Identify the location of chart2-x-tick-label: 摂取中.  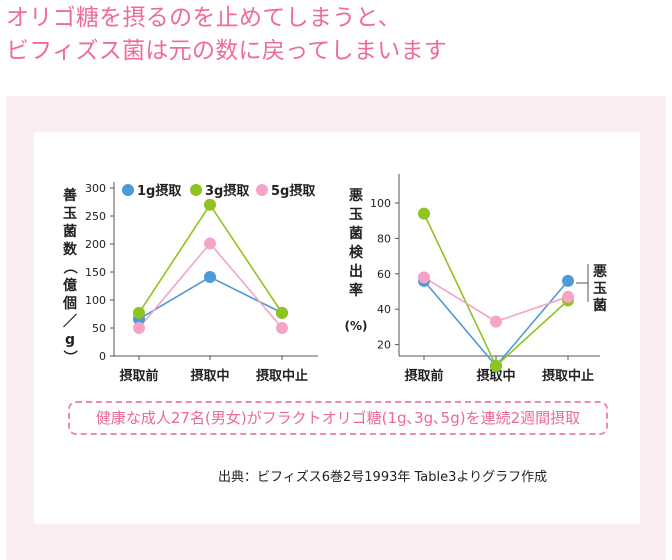
(495, 376).